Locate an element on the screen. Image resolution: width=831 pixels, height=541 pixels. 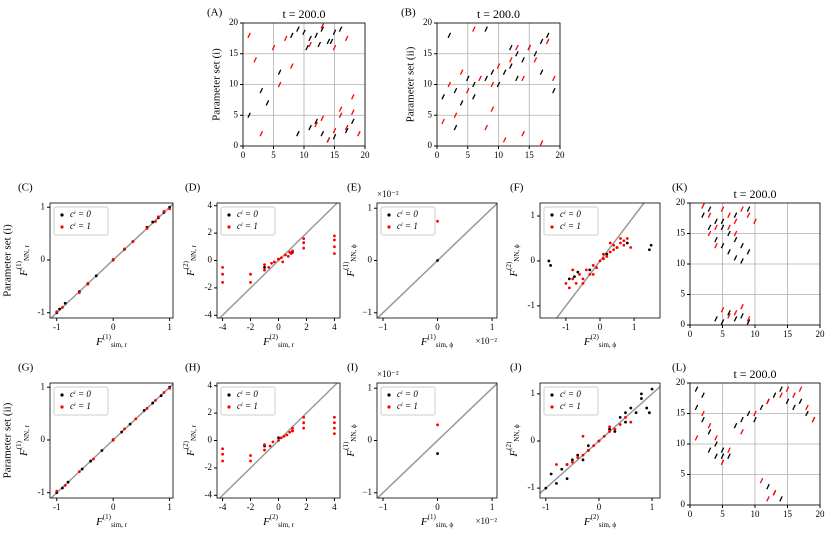
axis-label: F(2)NN, ϕ is located at coordinates (513, 441).